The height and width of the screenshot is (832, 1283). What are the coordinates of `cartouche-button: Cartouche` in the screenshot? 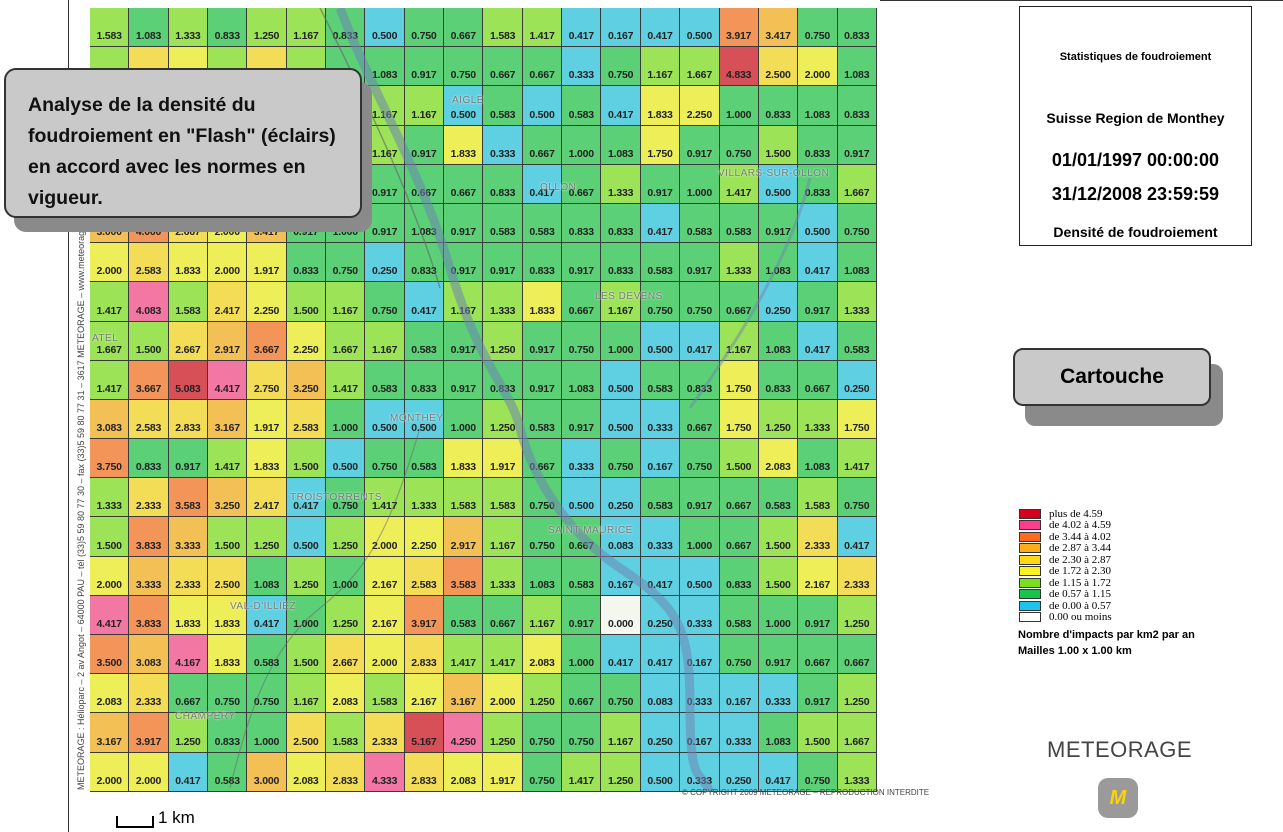 It's located at (1112, 377).